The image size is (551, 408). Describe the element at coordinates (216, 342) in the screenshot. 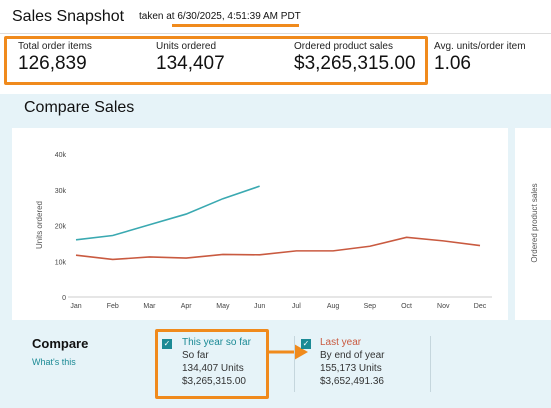

I see `legend-entry: This year so far` at that location.